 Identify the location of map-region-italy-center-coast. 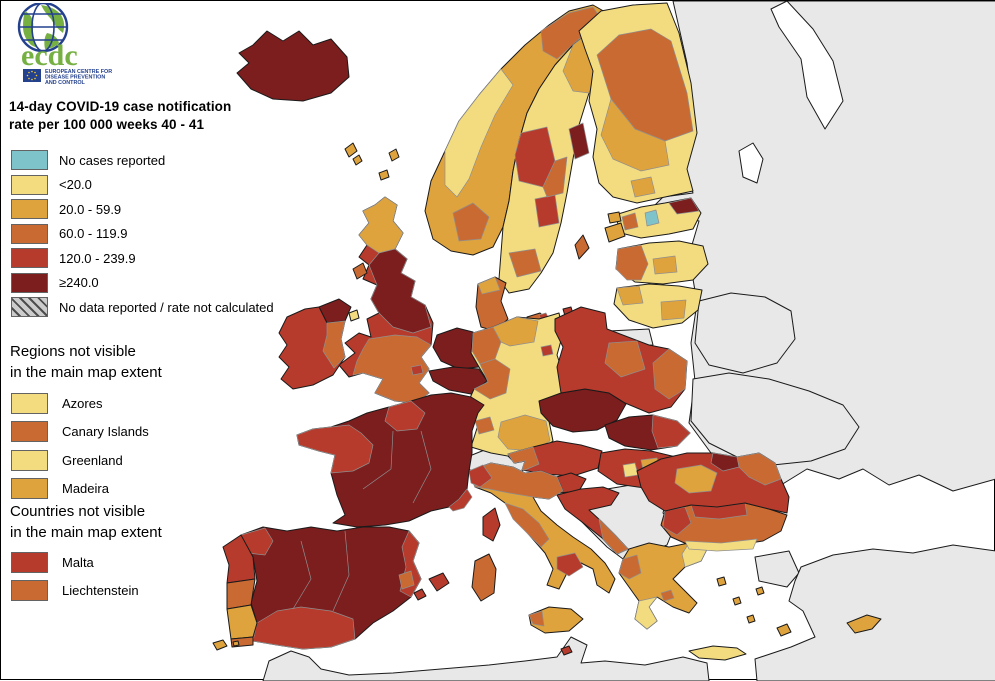
(527, 525).